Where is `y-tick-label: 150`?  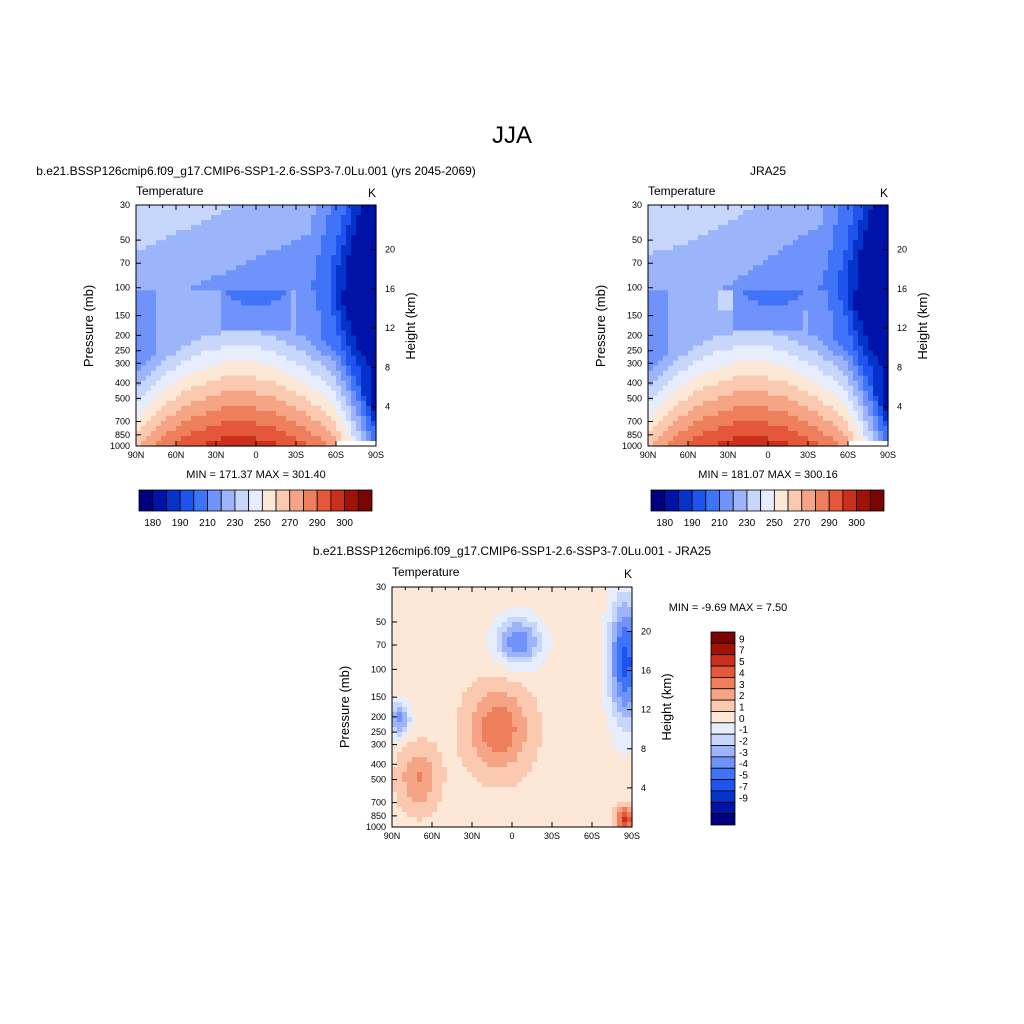
y-tick-label: 150 is located at coordinates (634, 316).